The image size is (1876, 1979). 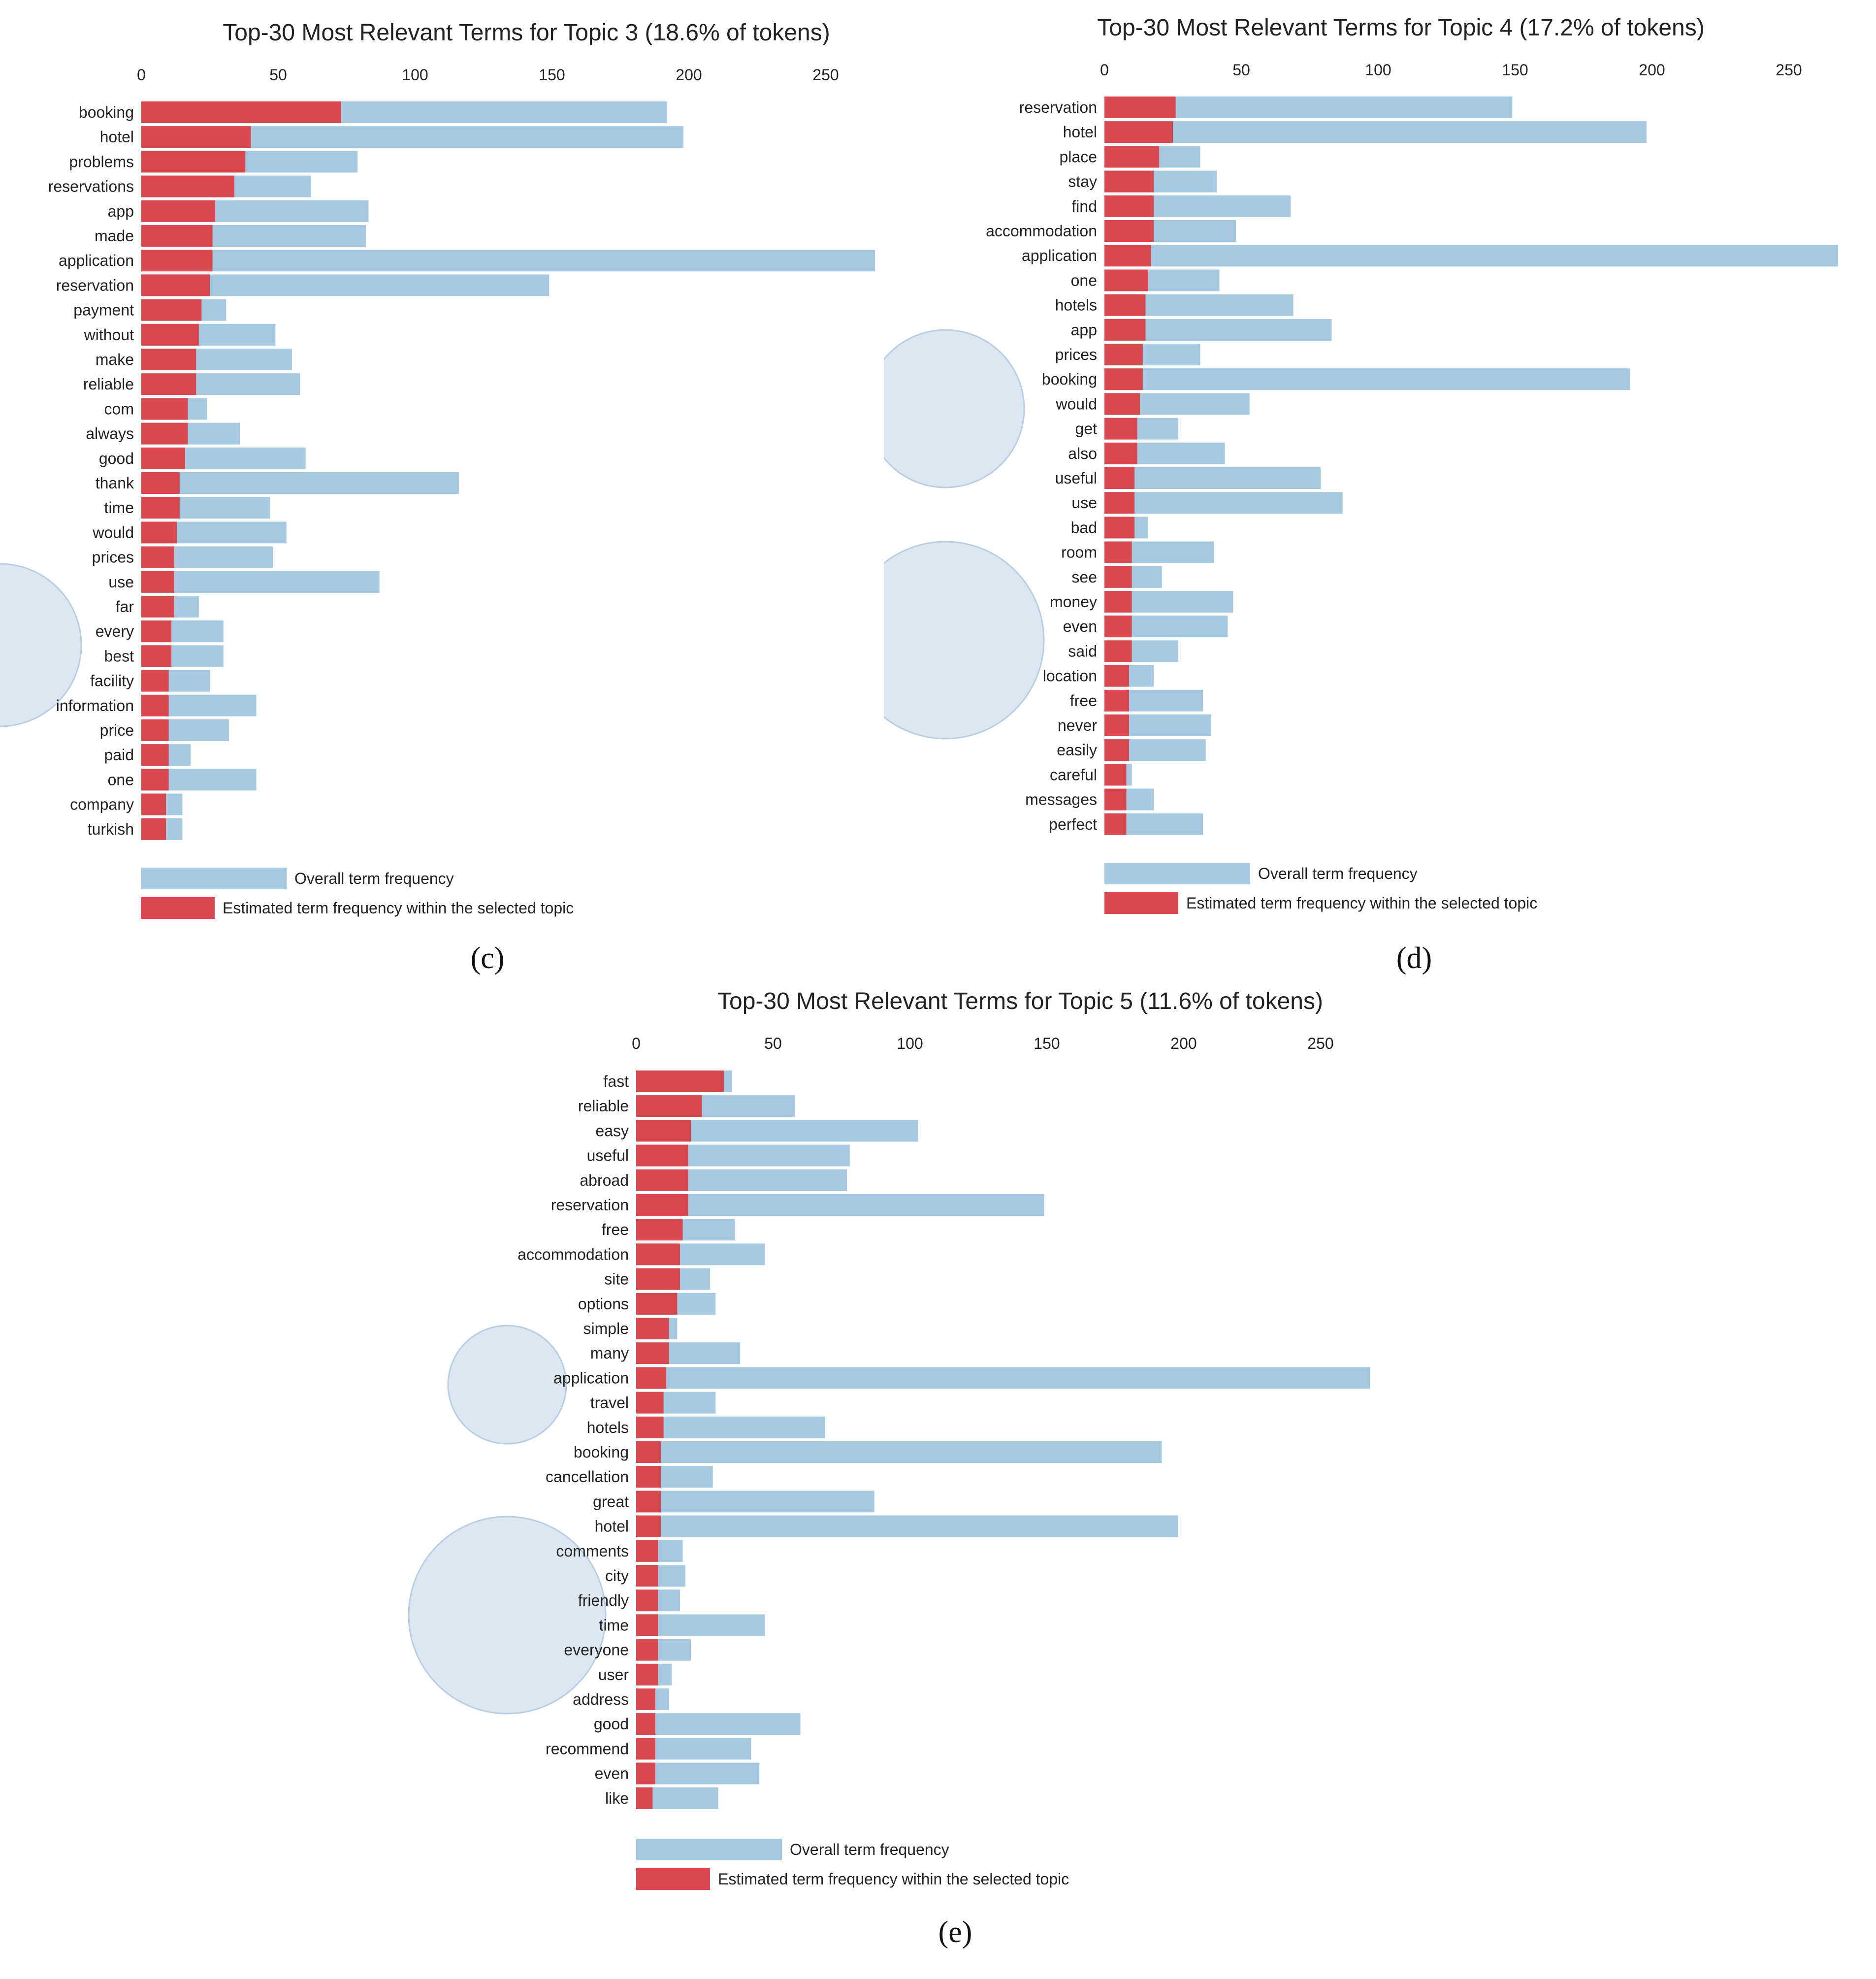 What do you see at coordinates (673, 1879) in the screenshot?
I see `legend-topic-swatch` at bounding box center [673, 1879].